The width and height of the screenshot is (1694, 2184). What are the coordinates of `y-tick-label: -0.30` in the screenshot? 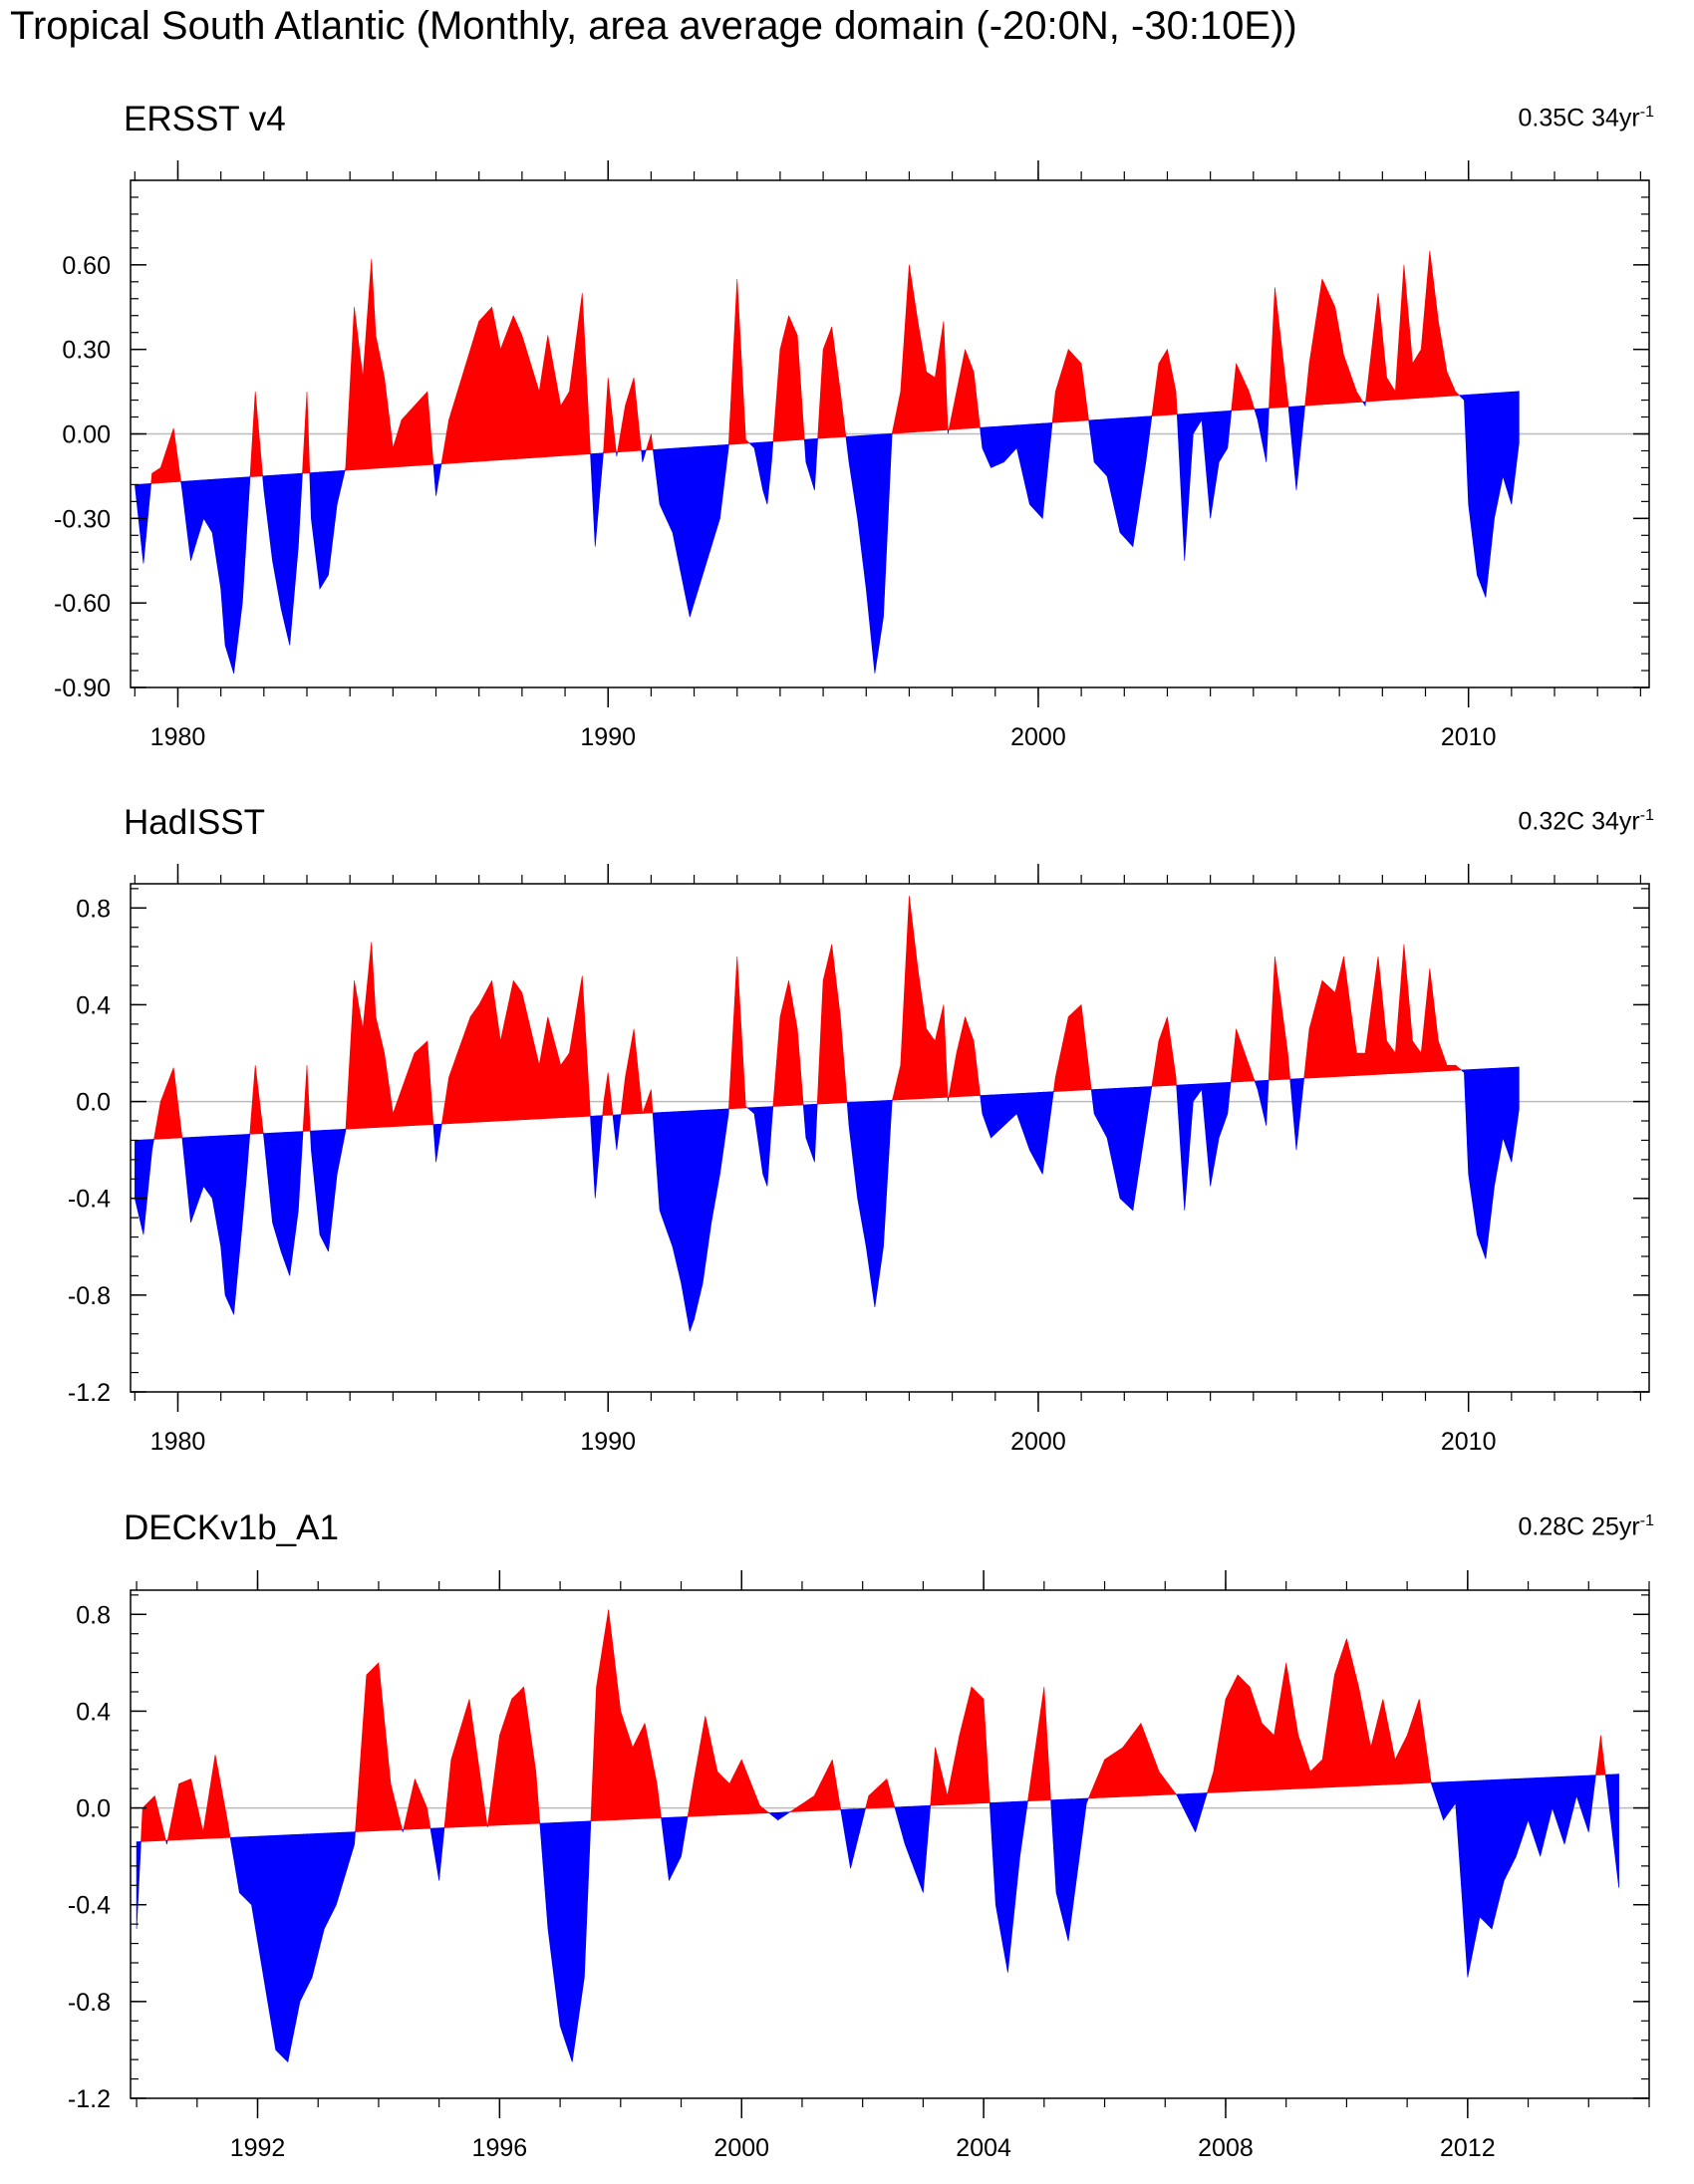 It's located at (82, 519).